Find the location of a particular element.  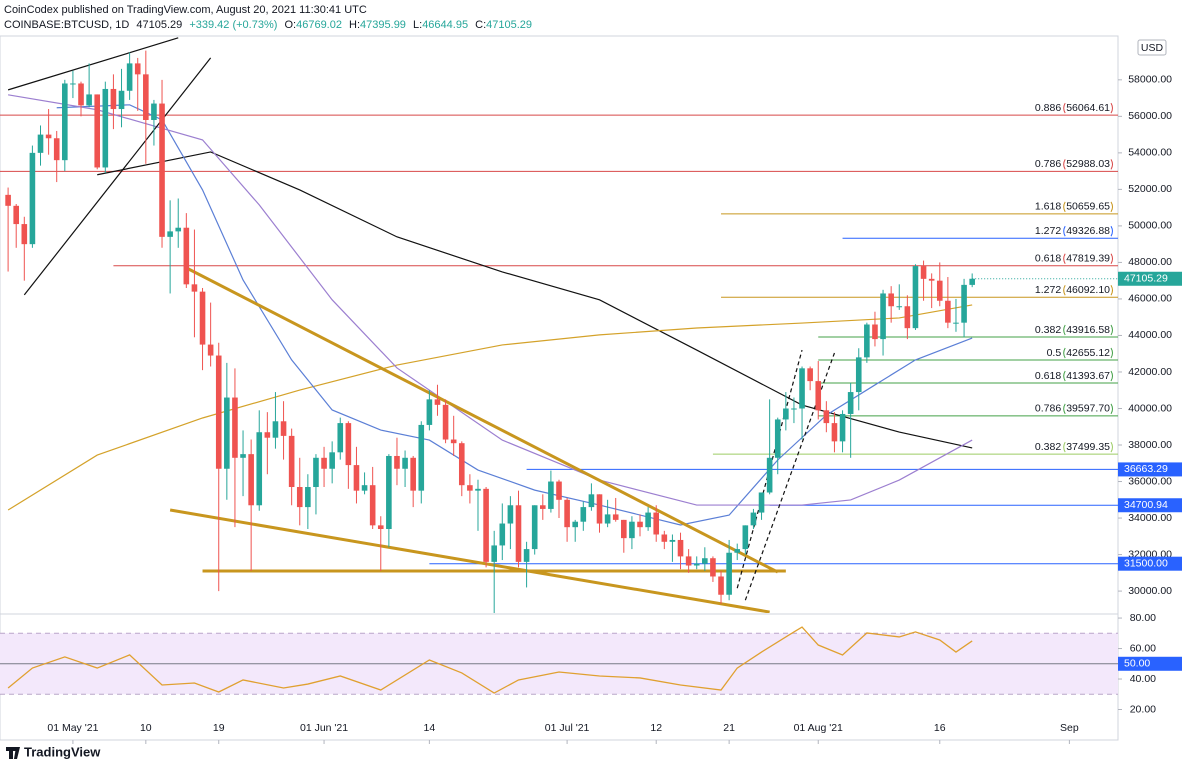

brand: TradingView is located at coordinates (62, 751).